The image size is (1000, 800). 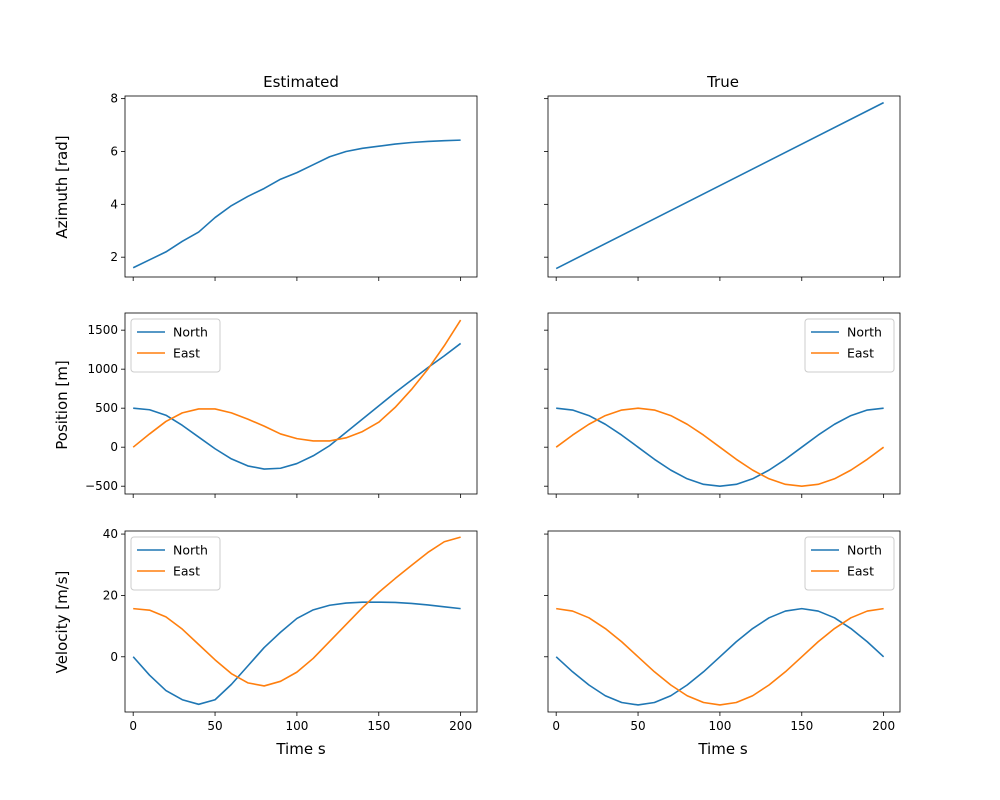 What do you see at coordinates (722, 82) in the screenshot?
I see `column-title-true: True` at bounding box center [722, 82].